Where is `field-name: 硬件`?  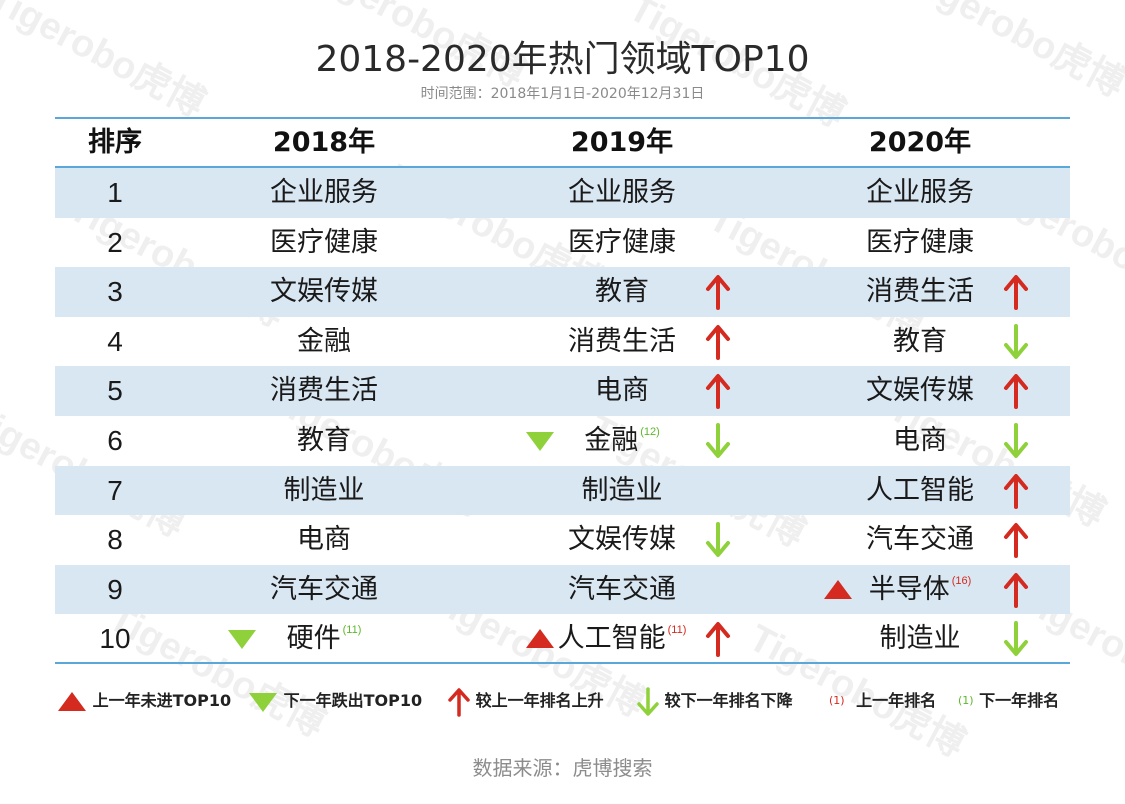 field-name: 硬件 is located at coordinates (313, 639).